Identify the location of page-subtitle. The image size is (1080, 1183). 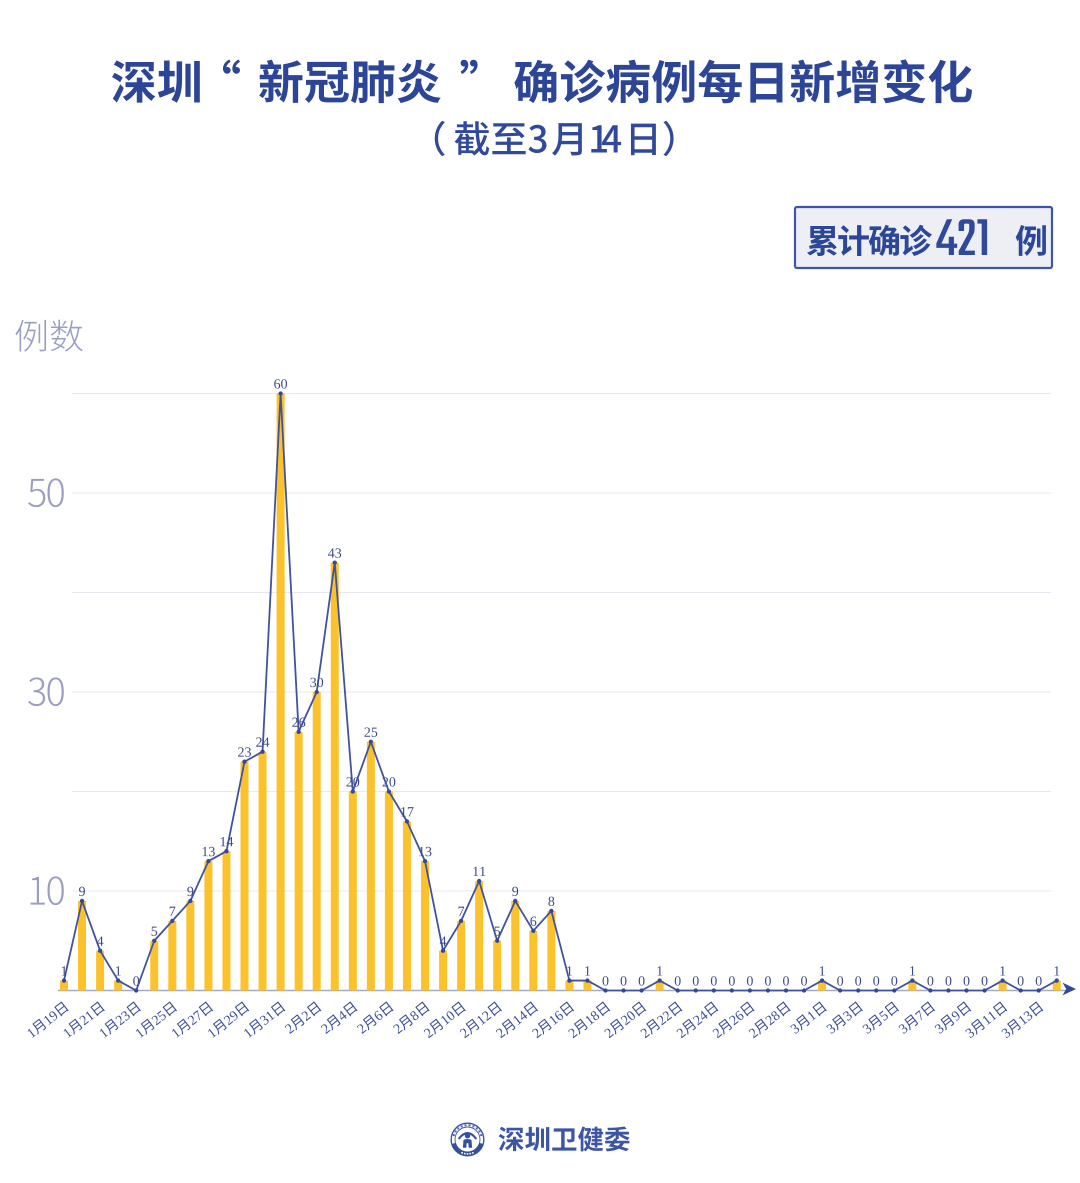
(554, 138).